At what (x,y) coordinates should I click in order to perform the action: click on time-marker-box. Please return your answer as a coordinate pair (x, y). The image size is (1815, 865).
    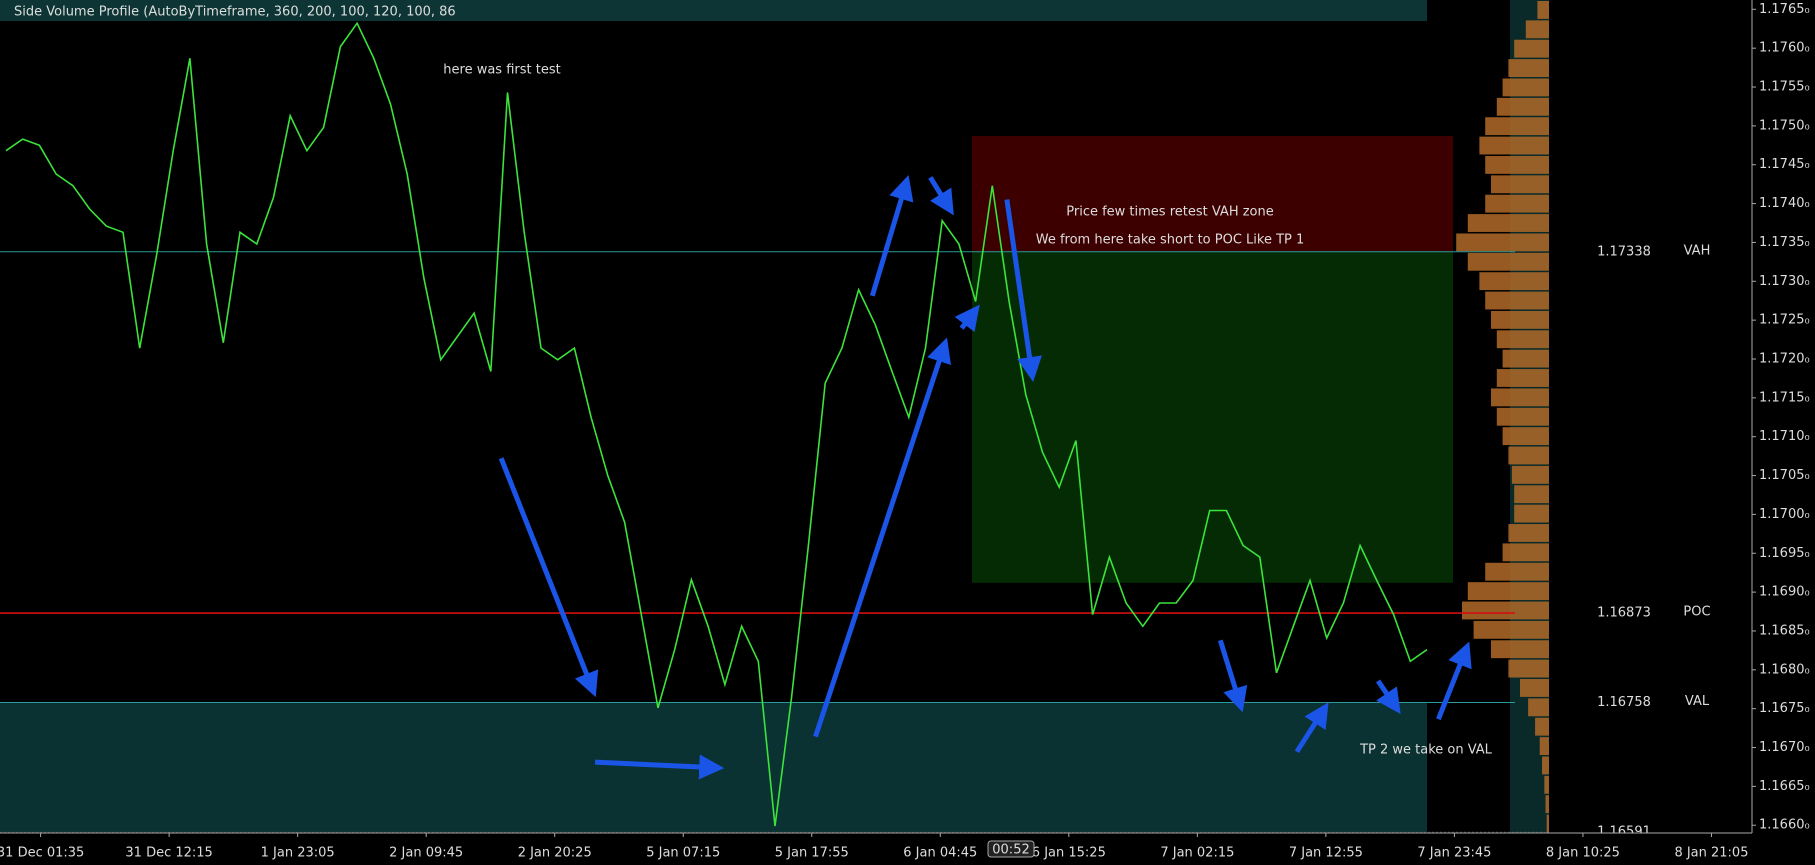
    Looking at the image, I should click on (1011, 849).